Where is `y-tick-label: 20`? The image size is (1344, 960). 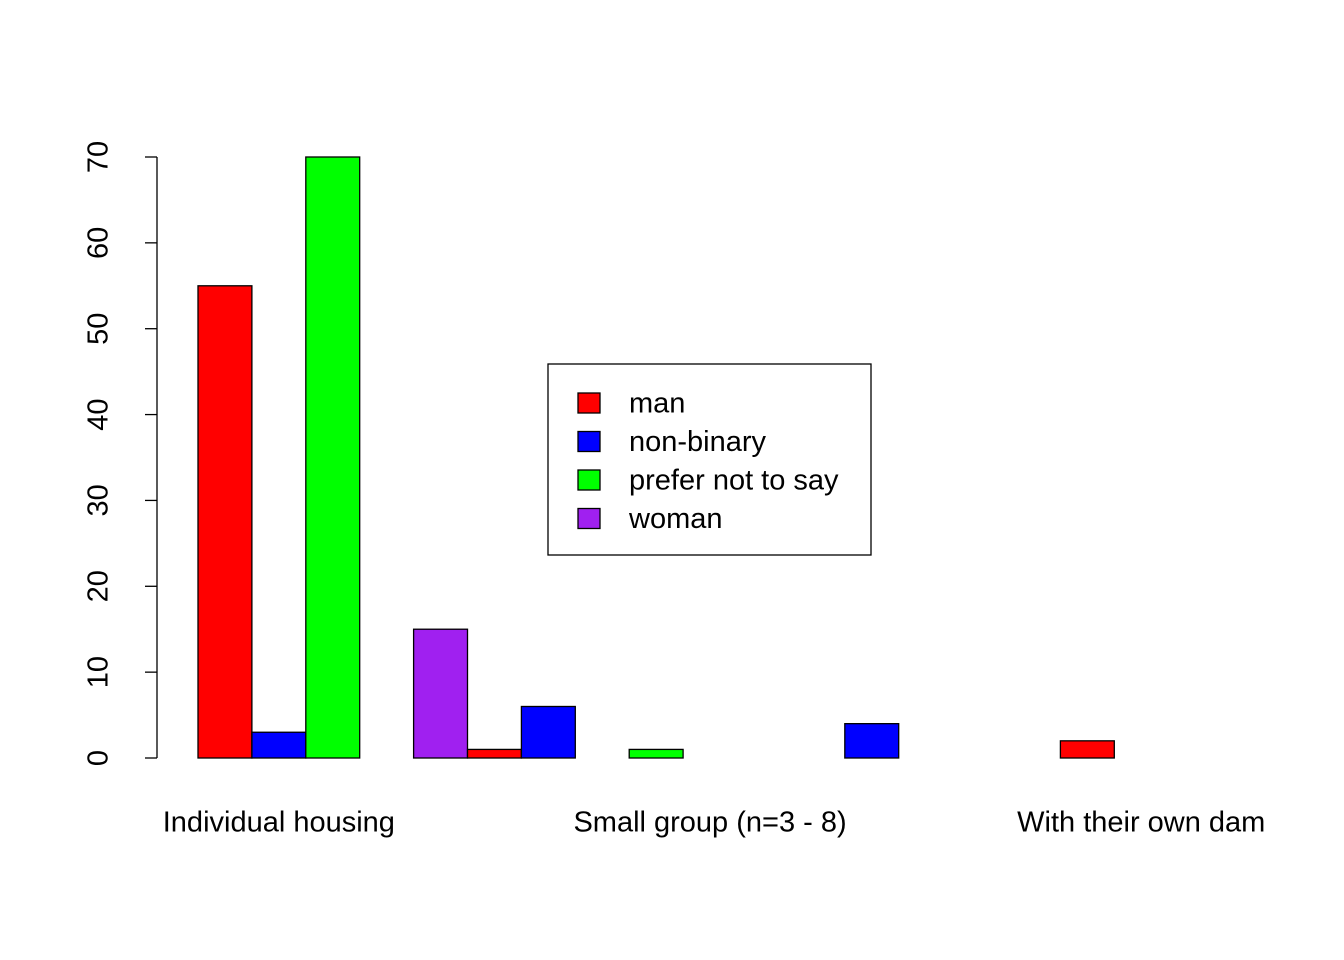 y-tick-label: 20 is located at coordinates (99, 586).